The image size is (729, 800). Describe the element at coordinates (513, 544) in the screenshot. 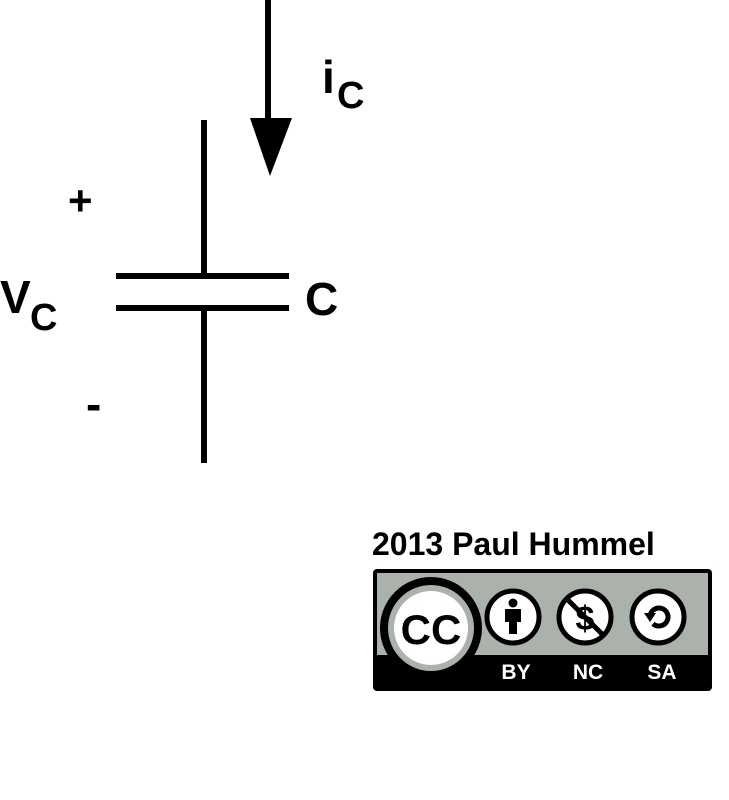

I see `credit-text: 2013 Paul Hummel` at that location.